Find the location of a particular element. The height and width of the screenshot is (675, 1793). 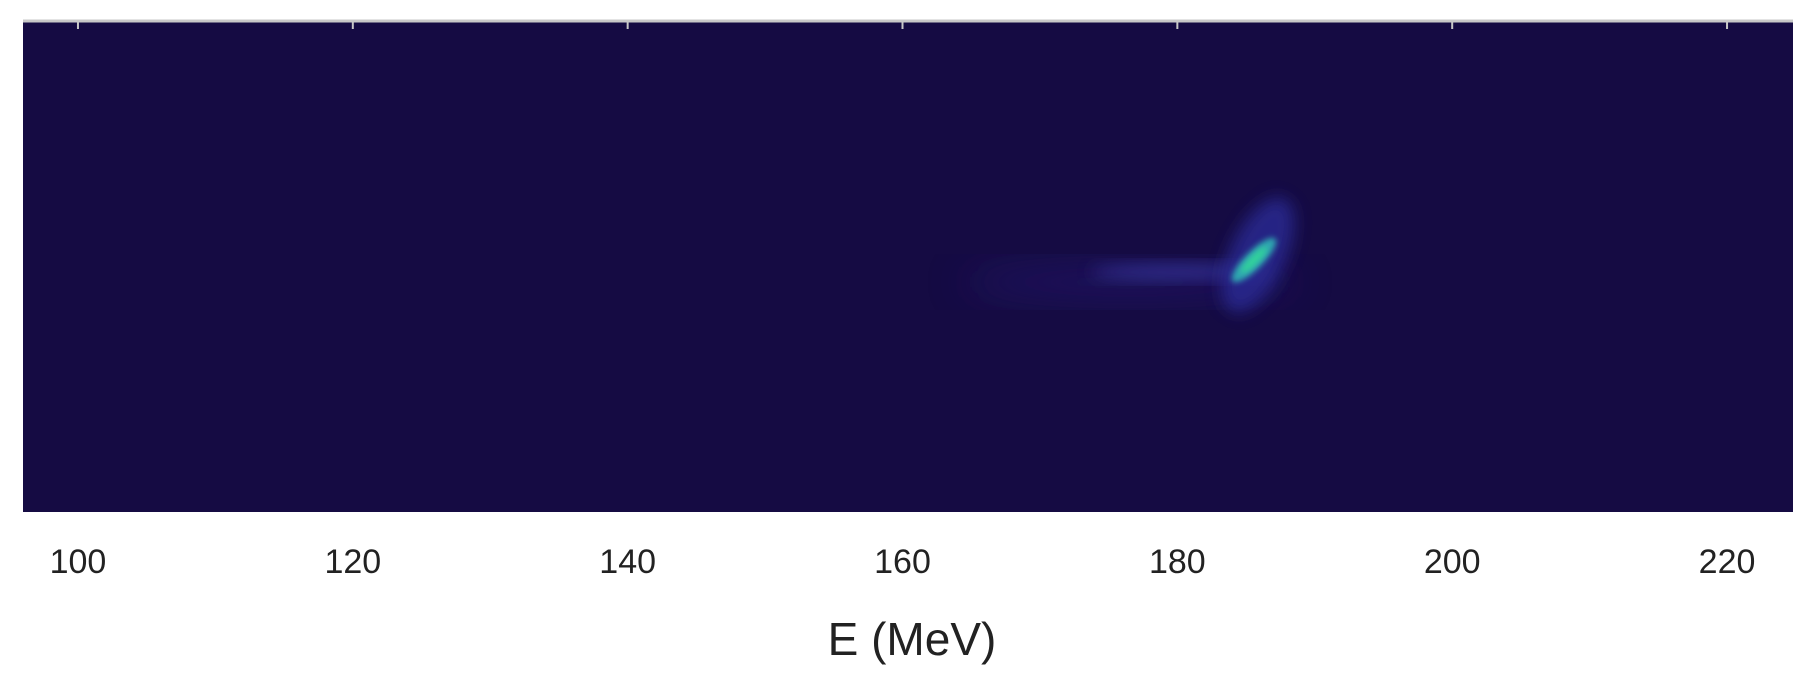

x-axis-label: E (MeV) is located at coordinates (912, 639).